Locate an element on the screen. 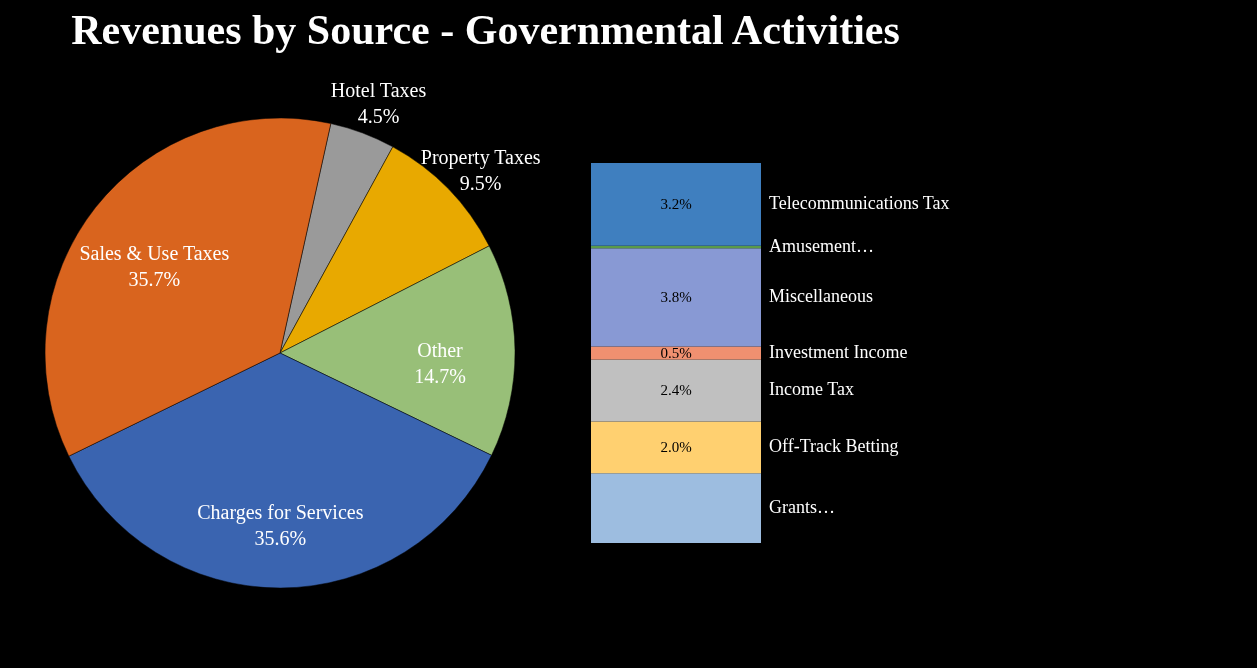  data-label: 3.8% is located at coordinates (676, 297).